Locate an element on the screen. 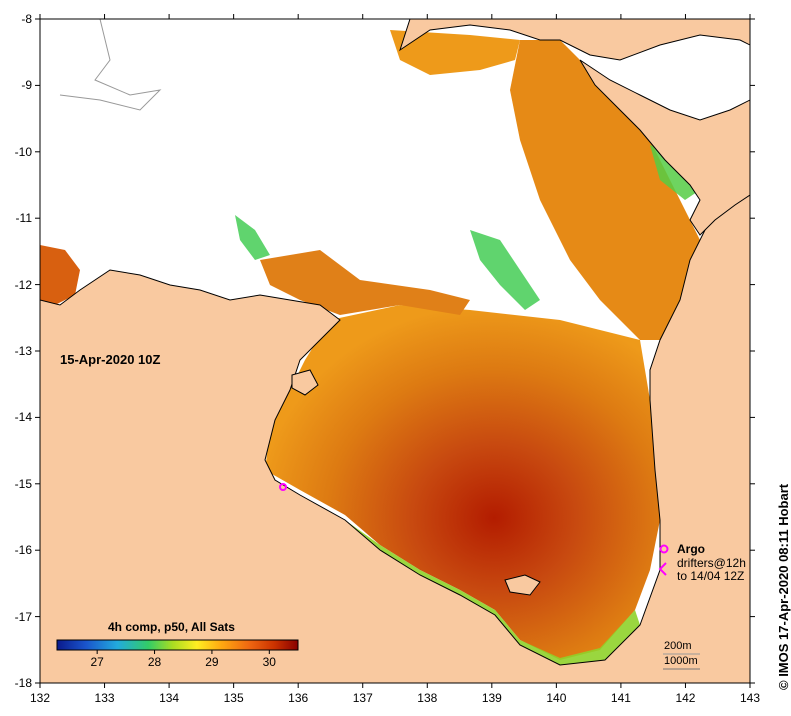  lon-tick-label: 141 is located at coordinates (620, 698).